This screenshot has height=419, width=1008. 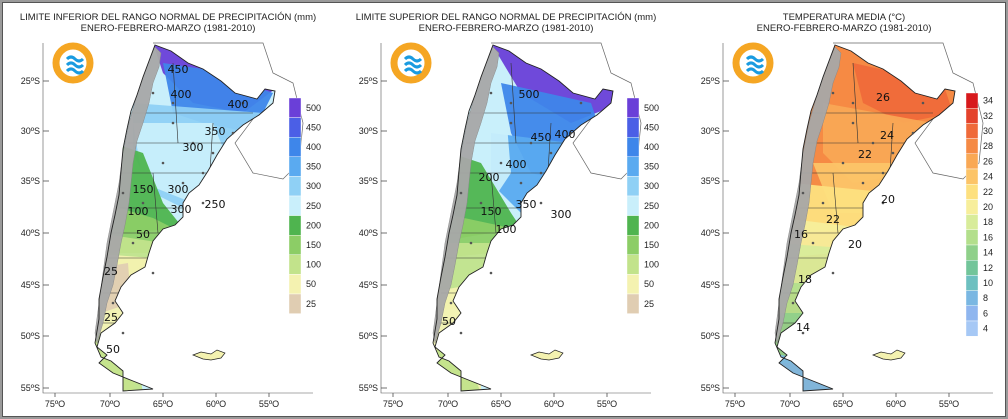 I want to click on colorbar-label: 300, so click(x=313, y=186).